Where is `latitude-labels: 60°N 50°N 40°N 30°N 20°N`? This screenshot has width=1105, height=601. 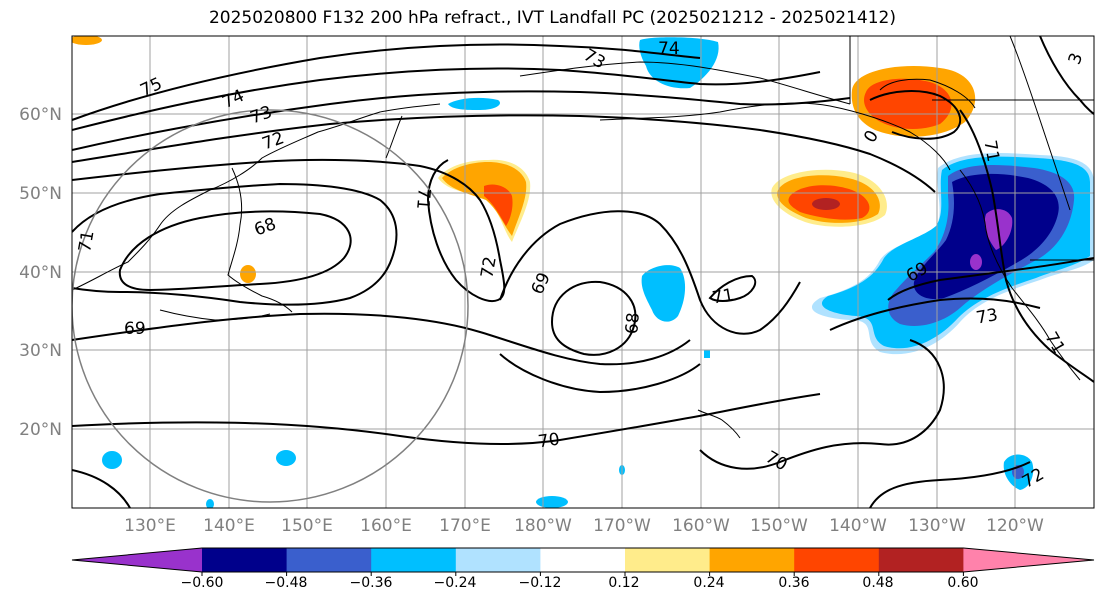
latitude-labels: 60°N 50°N 40°N 30°N 20°N is located at coordinates (40, 272).